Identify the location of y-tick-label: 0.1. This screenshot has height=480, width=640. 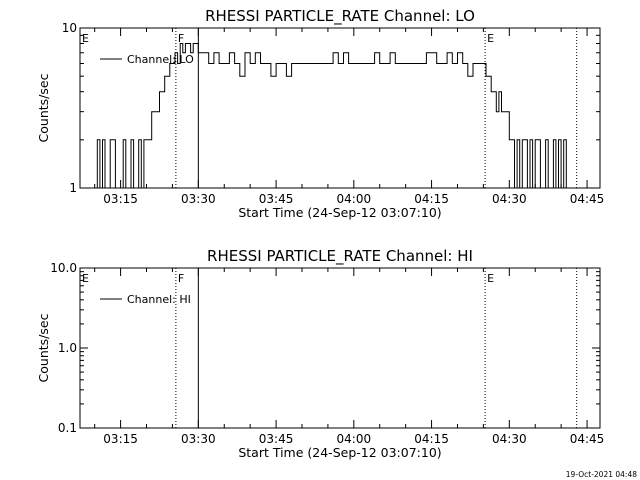
(67, 428).